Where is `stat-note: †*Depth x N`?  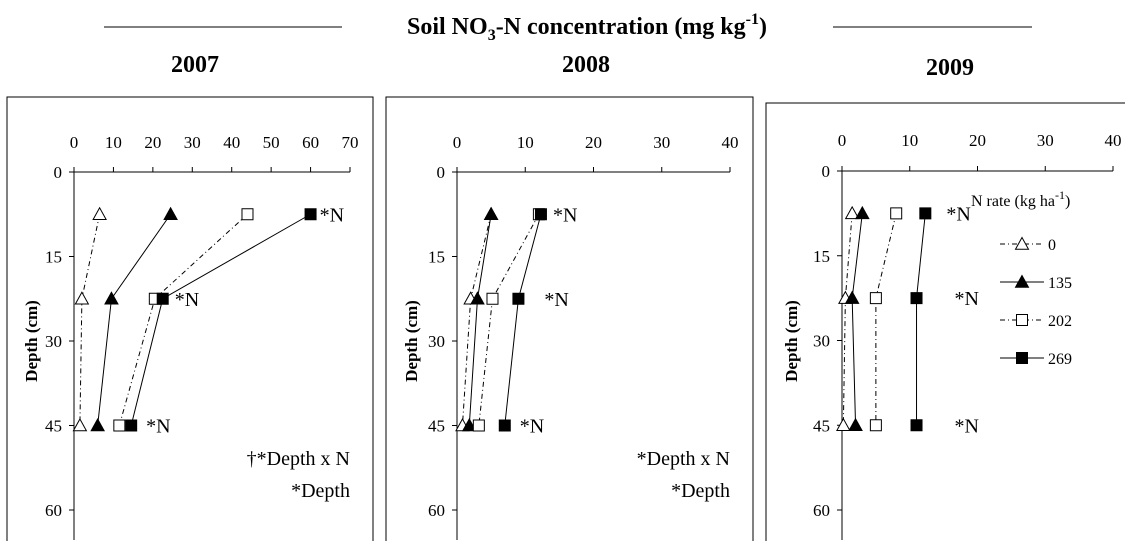
stat-note: †*Depth x N is located at coordinates (298, 459).